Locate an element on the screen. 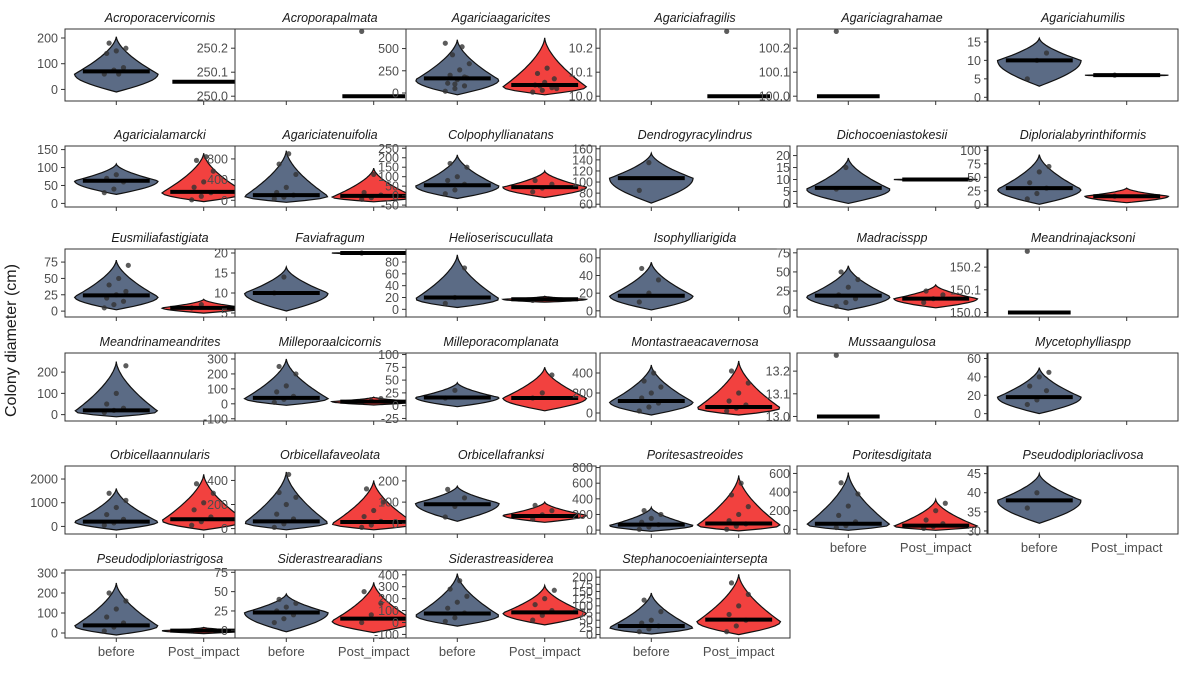 The width and height of the screenshot is (1182, 680). facet-title: Milleporaalcicornis is located at coordinates (330, 342).